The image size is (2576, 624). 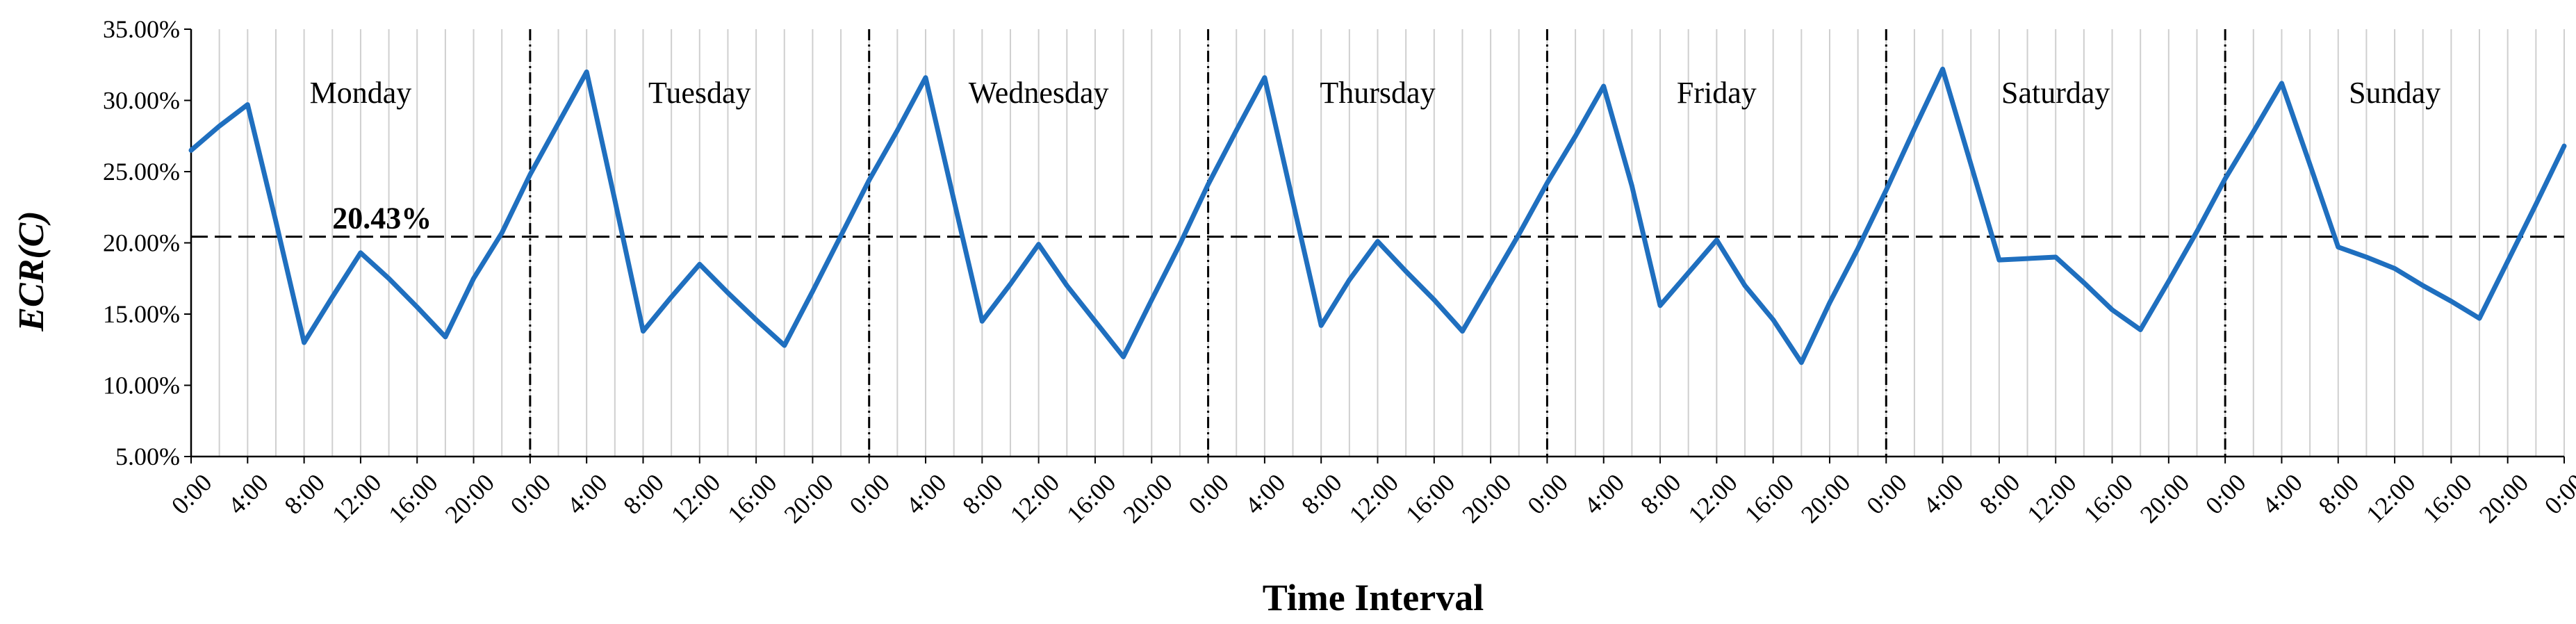 I want to click on y-tick-label: 20.00%, so click(x=141, y=243).